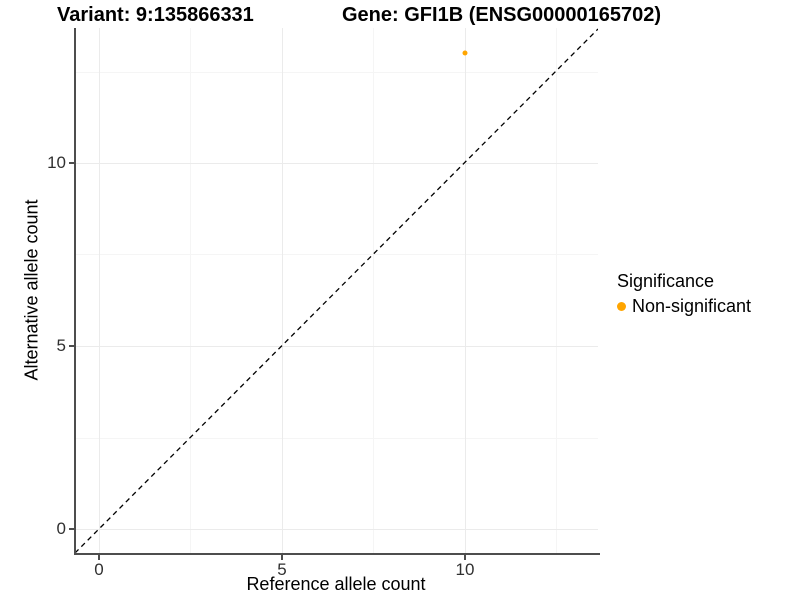 The width and height of the screenshot is (800, 600). What do you see at coordinates (155, 15) in the screenshot?
I see `variant-title: Variant: 9:135866331` at bounding box center [155, 15].